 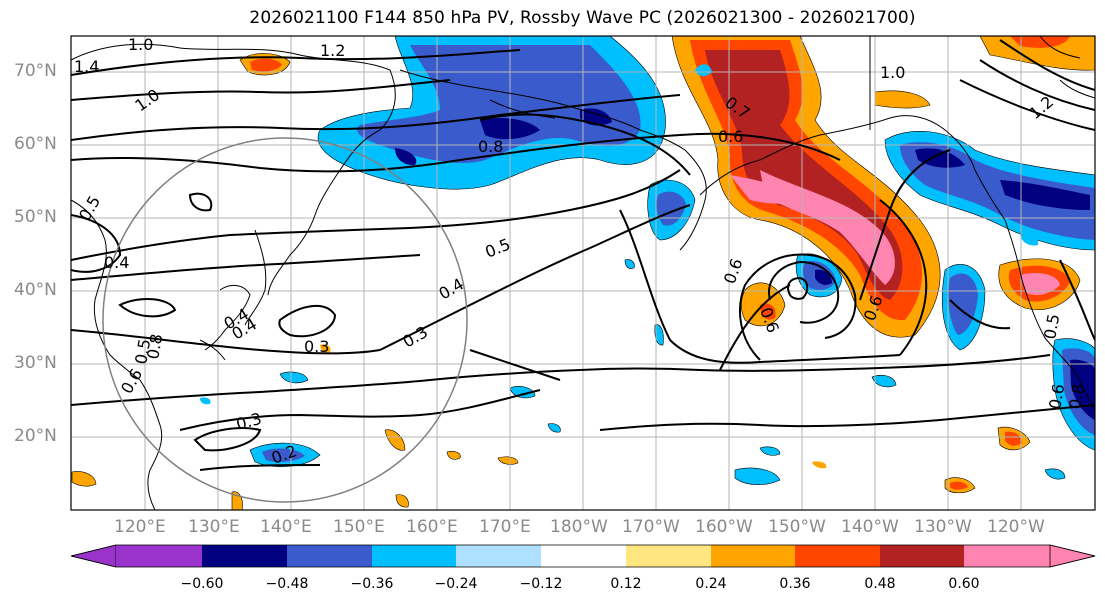 I want to click on lon-label: 160°E, so click(x=432, y=527).